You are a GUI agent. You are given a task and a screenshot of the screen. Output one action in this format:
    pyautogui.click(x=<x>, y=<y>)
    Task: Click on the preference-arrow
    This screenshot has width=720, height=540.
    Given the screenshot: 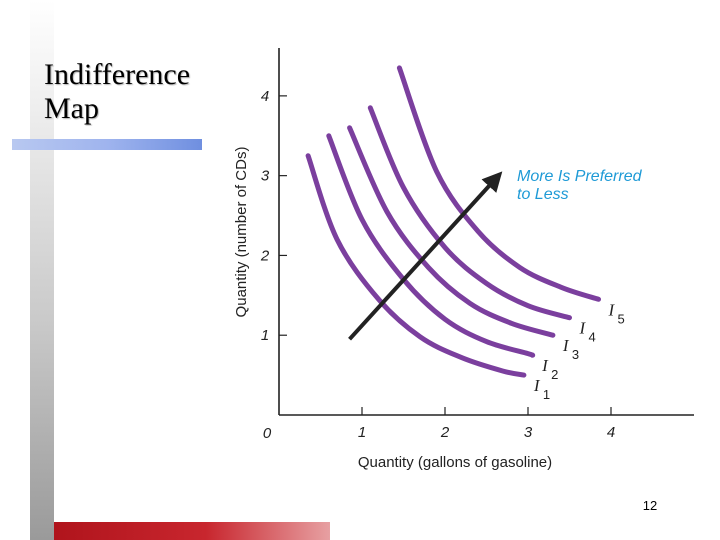 What is the action you would take?
    pyautogui.click(x=425, y=256)
    